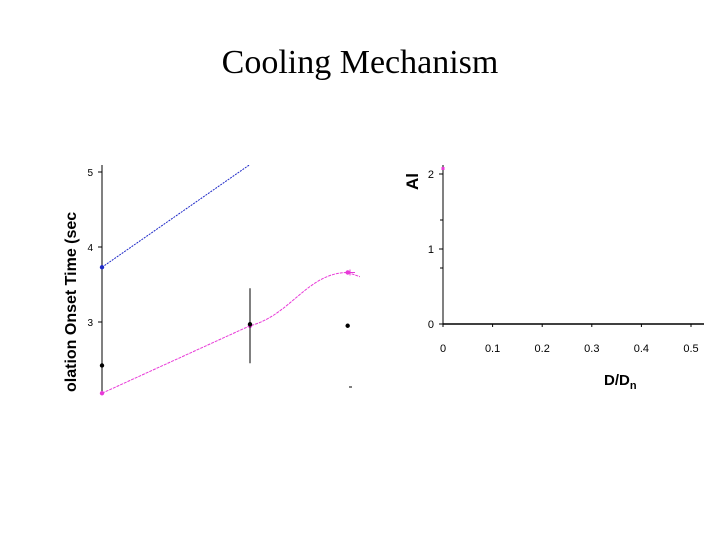 The width and height of the screenshot is (720, 540). I want to click on right-chart-x-tick-label: 0.1, so click(492, 349).